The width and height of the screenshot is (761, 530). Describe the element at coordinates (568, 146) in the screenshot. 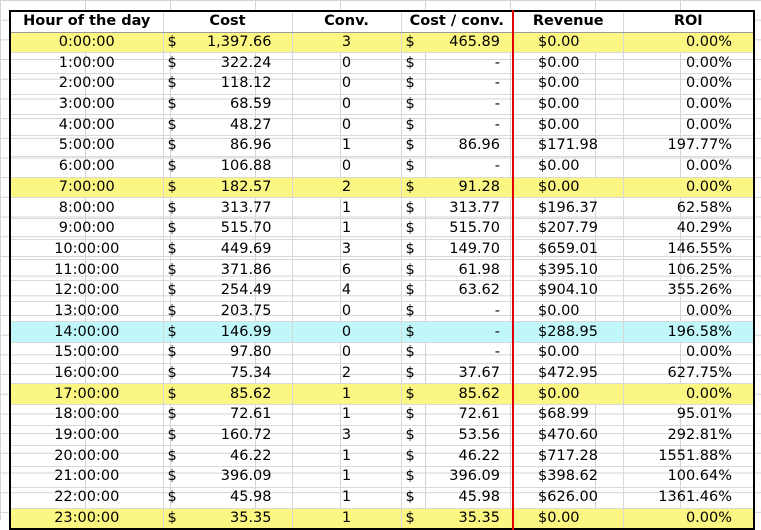

I see `cell-revenue: $171.98` at that location.